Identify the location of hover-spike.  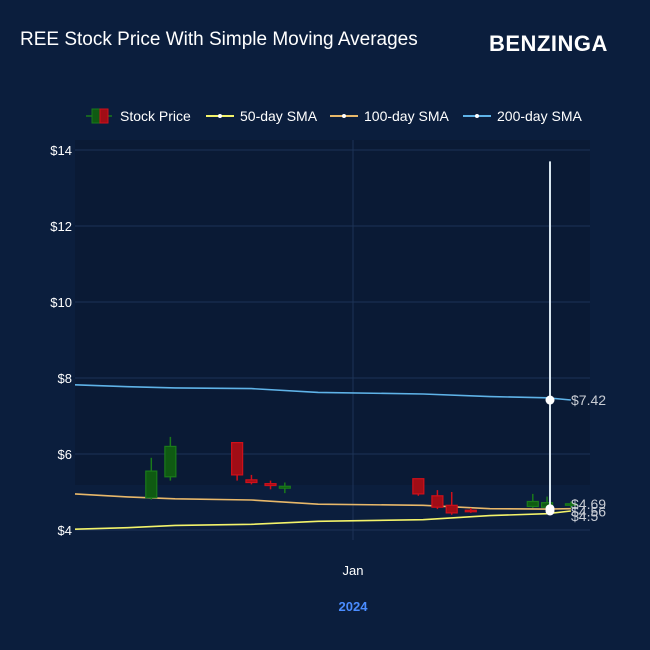
(550, 338).